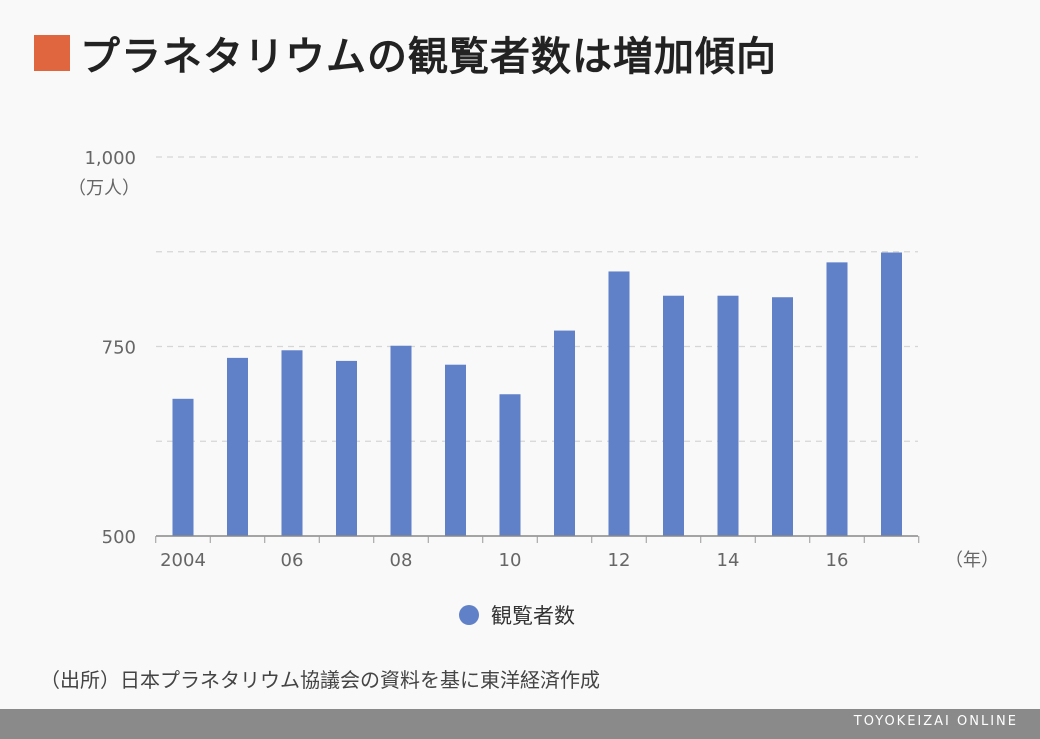 The width and height of the screenshot is (1040, 739). I want to click on title-marker-square, so click(52, 53).